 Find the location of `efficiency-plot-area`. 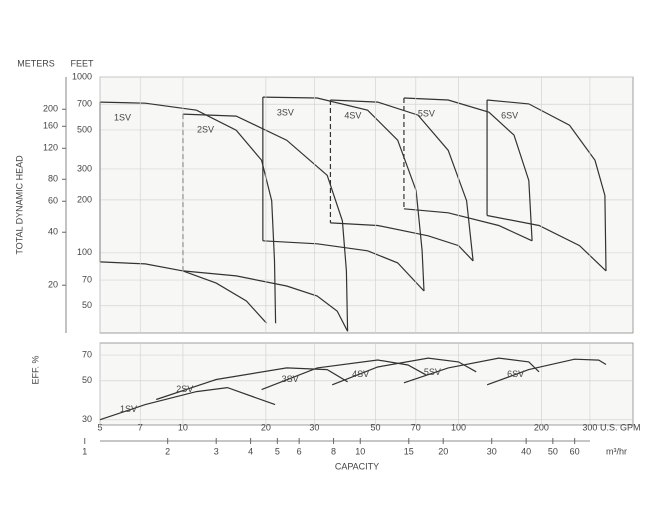

efficiency-plot-area is located at coordinates (366, 384).